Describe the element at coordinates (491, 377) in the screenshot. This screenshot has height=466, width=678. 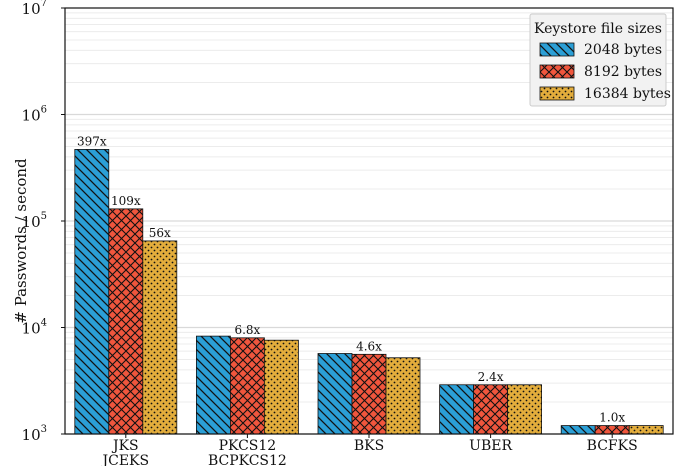
I see `bar-value-label: 2.4x` at that location.